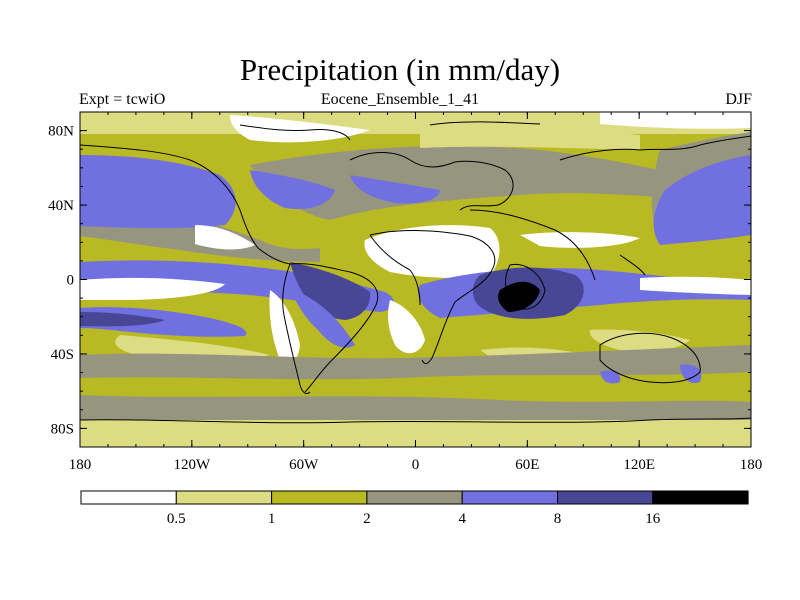  Describe the element at coordinates (272, 519) in the screenshot. I see `colorbar-level-label: 1` at that location.